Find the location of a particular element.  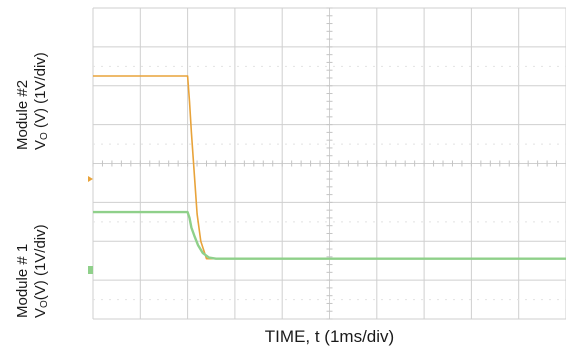

trace-line is located at coordinates (329, 235).